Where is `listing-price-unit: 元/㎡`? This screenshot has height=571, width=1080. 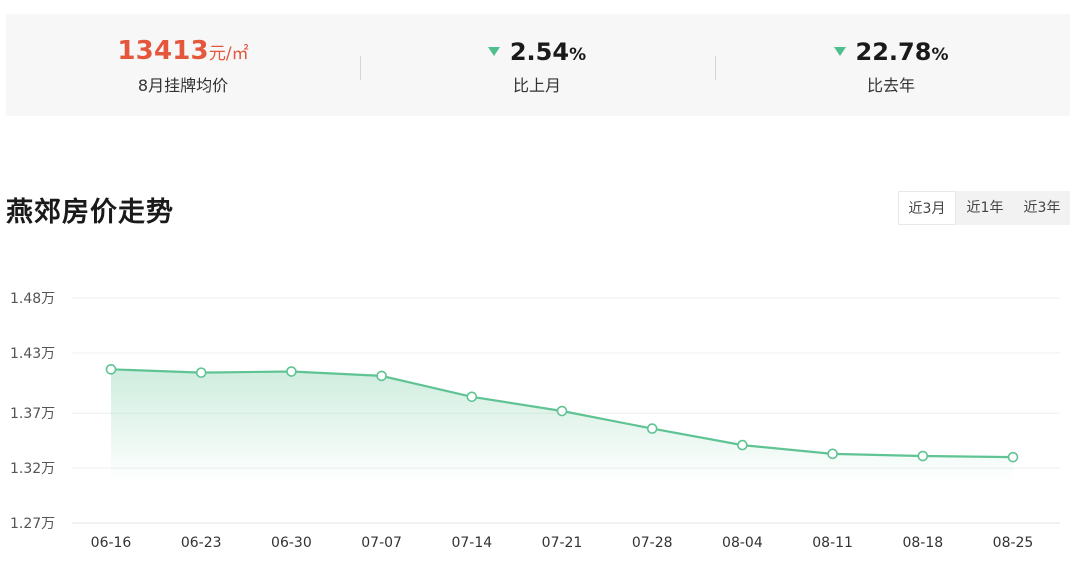 listing-price-unit: 元/㎡ is located at coordinates (228, 54).